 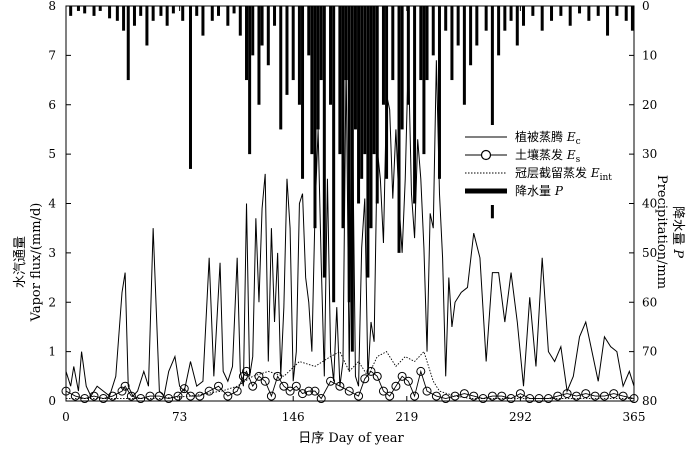 I want to click on left-y-tick-label: 0, so click(x=52, y=401).